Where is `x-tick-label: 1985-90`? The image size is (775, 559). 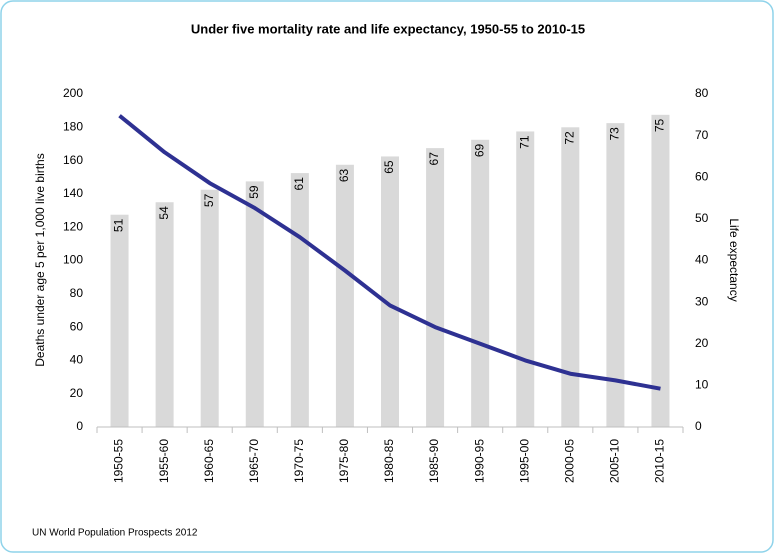
x-tick-label: 1985-90 is located at coordinates (434, 461).